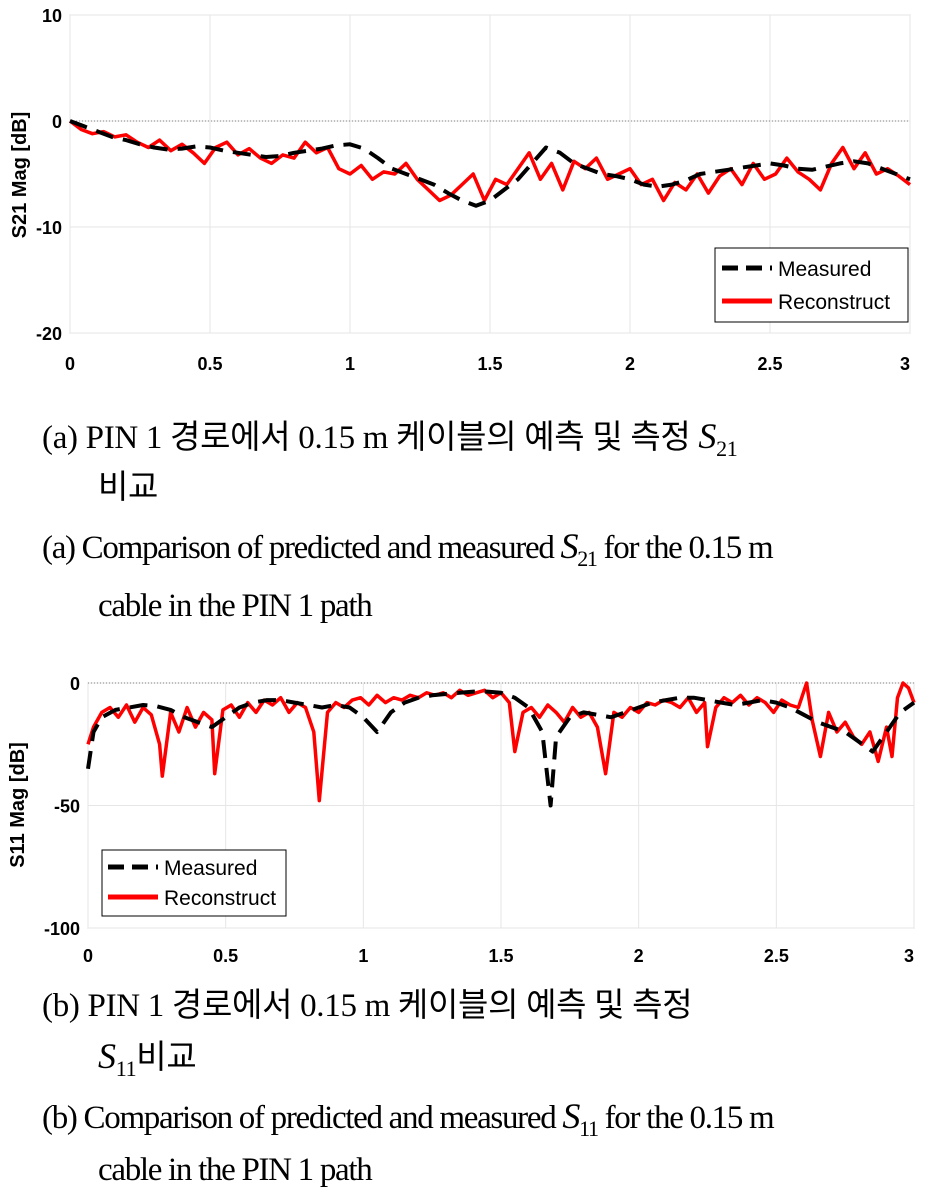  What do you see at coordinates (302, 1118) in the screenshot?
I see `caption-text: (b) Comparison of predicted and measured` at bounding box center [302, 1118].